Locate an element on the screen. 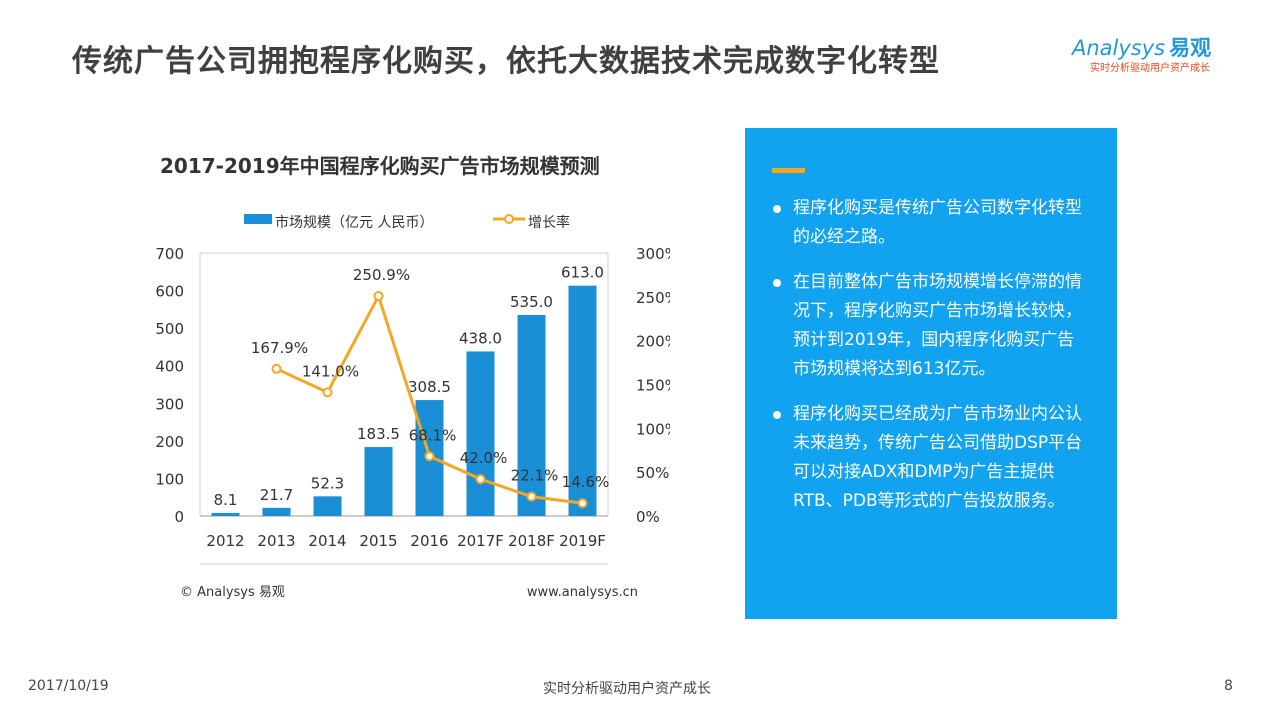 This screenshot has height=712, width=1265. growth-point-2018F is located at coordinates (531, 496).